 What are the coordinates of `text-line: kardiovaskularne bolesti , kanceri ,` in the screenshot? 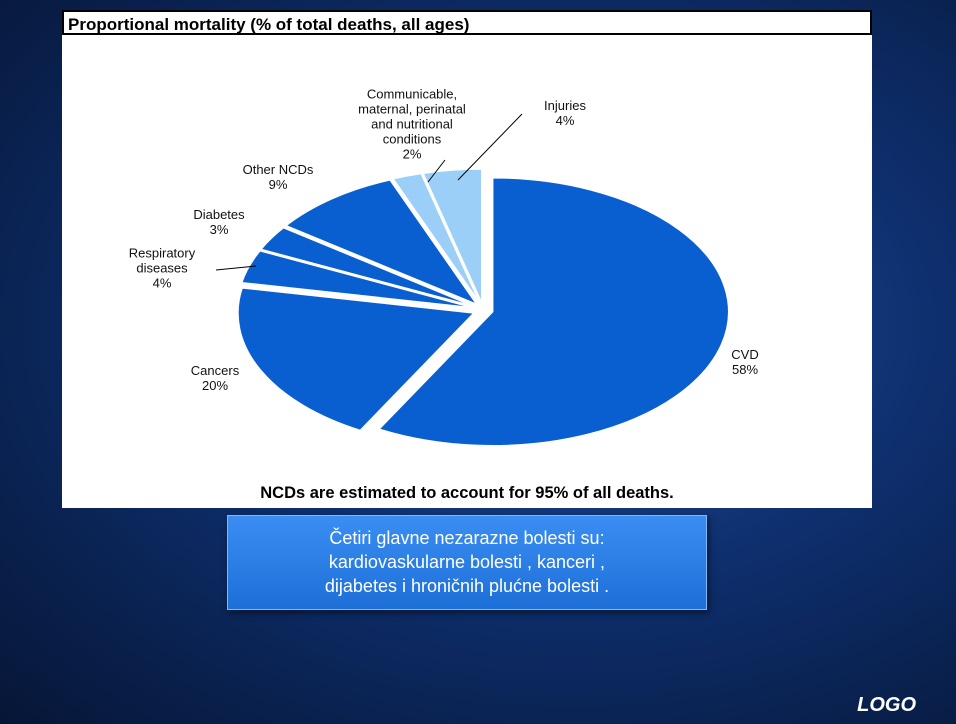 It's located at (467, 562).